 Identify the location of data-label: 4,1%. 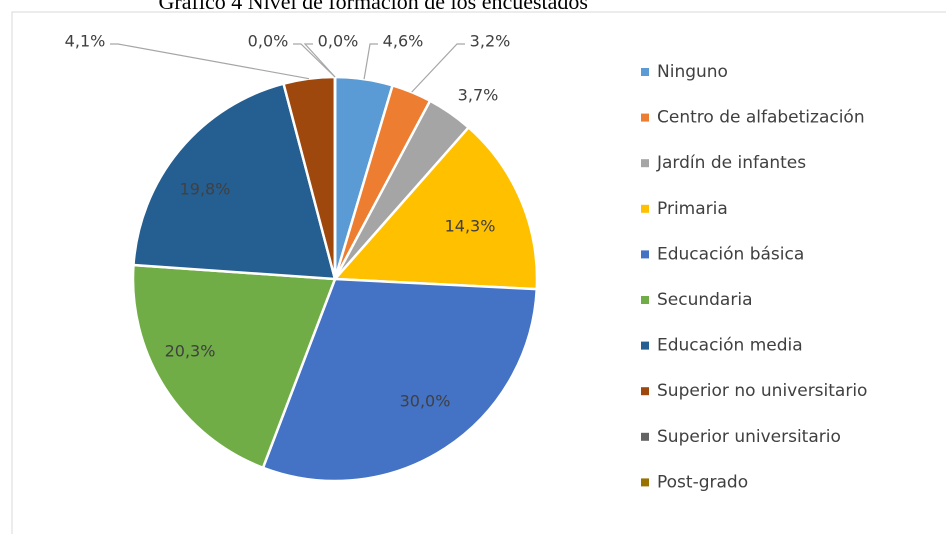
(85, 41).